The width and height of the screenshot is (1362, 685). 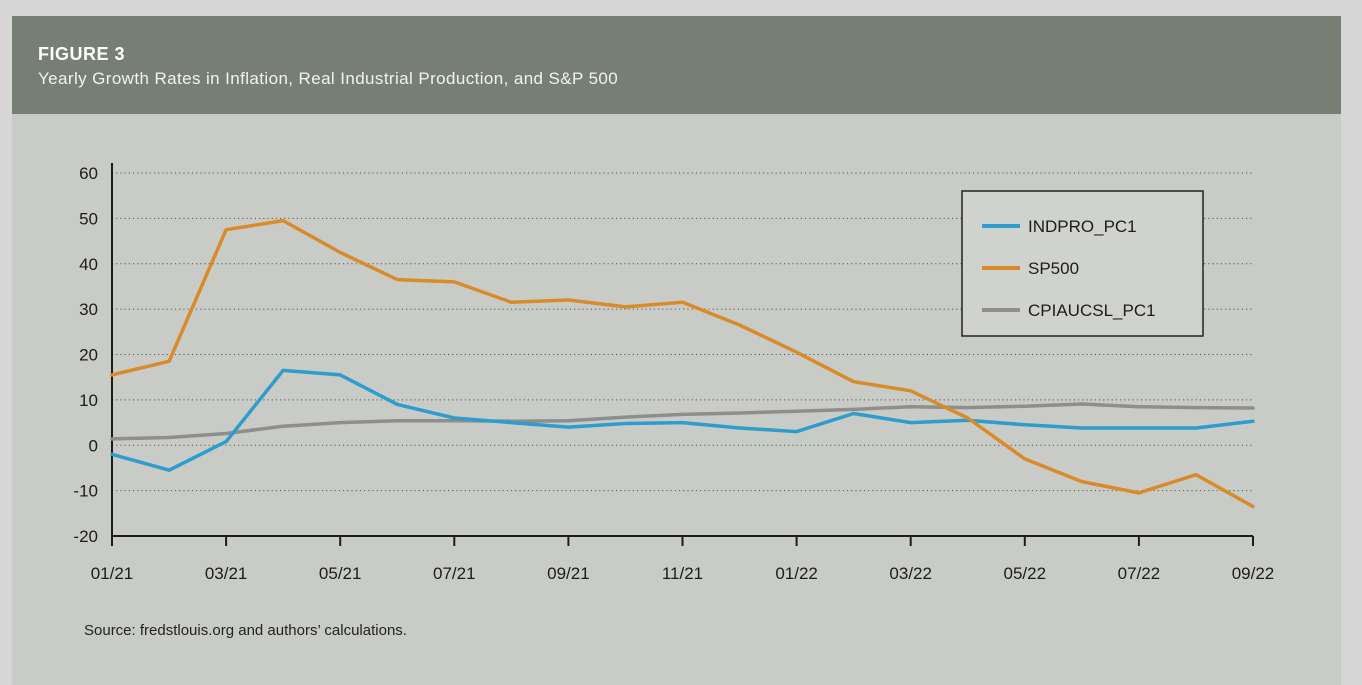 What do you see at coordinates (1082, 226) in the screenshot?
I see `legend-label: INDPRO_PC1` at bounding box center [1082, 226].